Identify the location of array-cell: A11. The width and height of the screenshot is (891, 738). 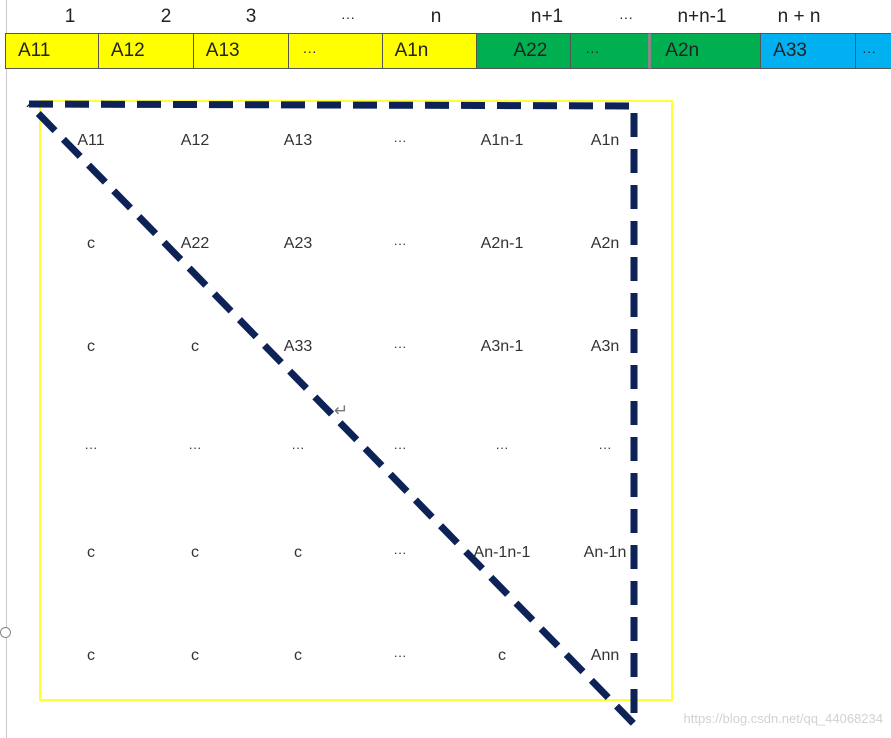
(52, 51).